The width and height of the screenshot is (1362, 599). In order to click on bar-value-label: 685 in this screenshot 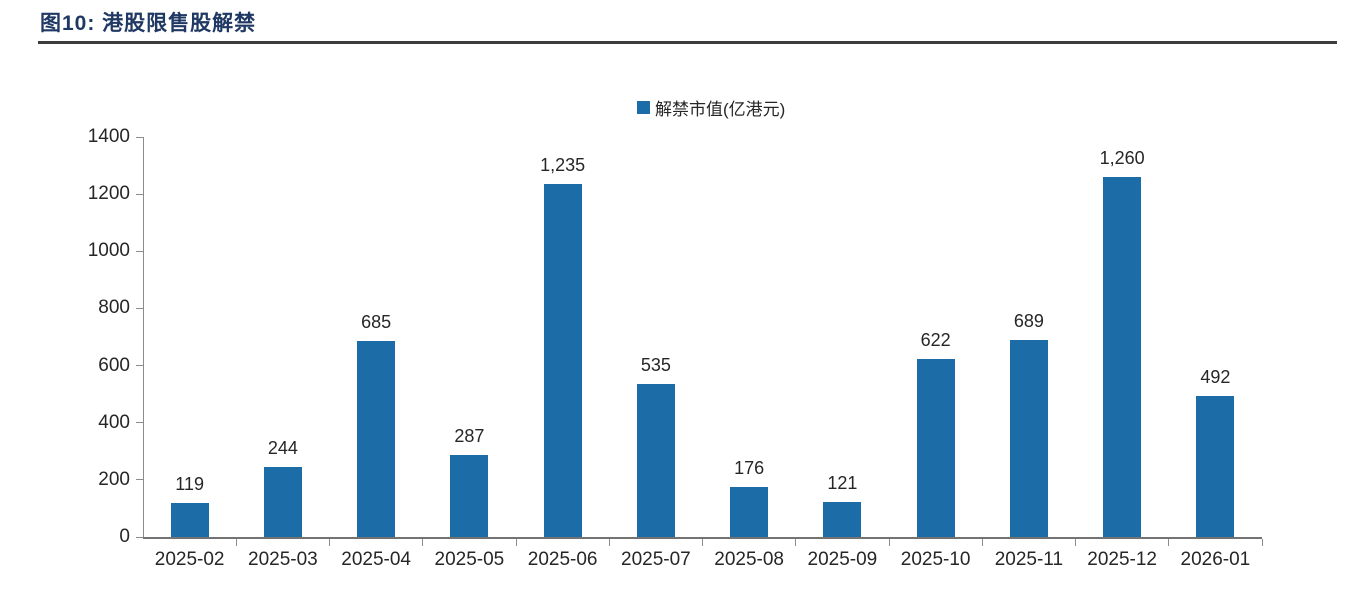, I will do `click(376, 322)`.